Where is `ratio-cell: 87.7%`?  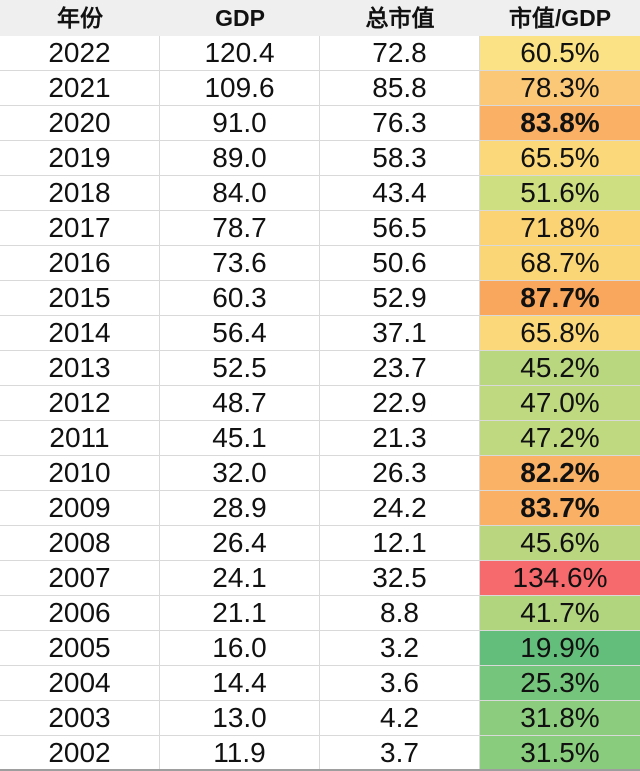 ratio-cell: 87.7% is located at coordinates (560, 298).